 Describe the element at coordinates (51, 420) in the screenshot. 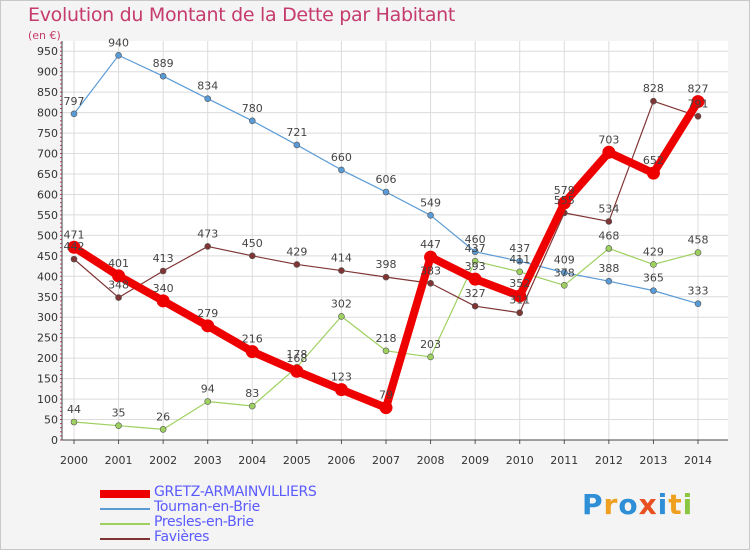

I see `y-tick-label: 50` at that location.